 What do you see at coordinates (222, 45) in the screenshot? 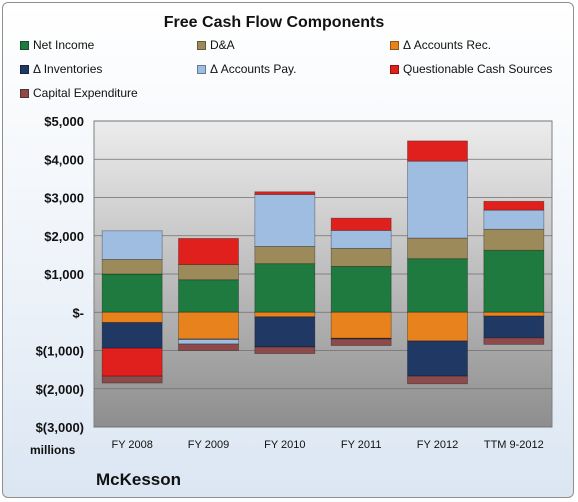
I see `legend-label: D&A` at bounding box center [222, 45].